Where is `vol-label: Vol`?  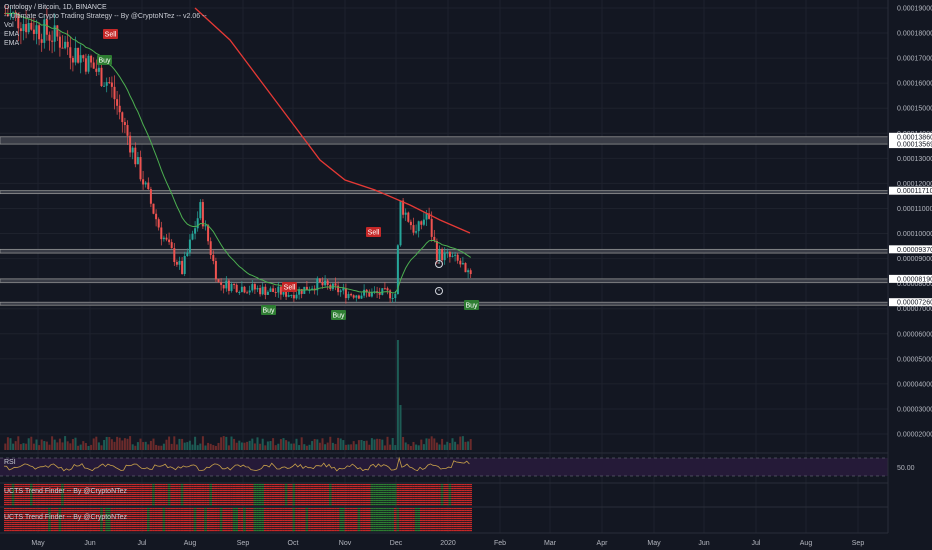 vol-label: Vol is located at coordinates (9, 25).